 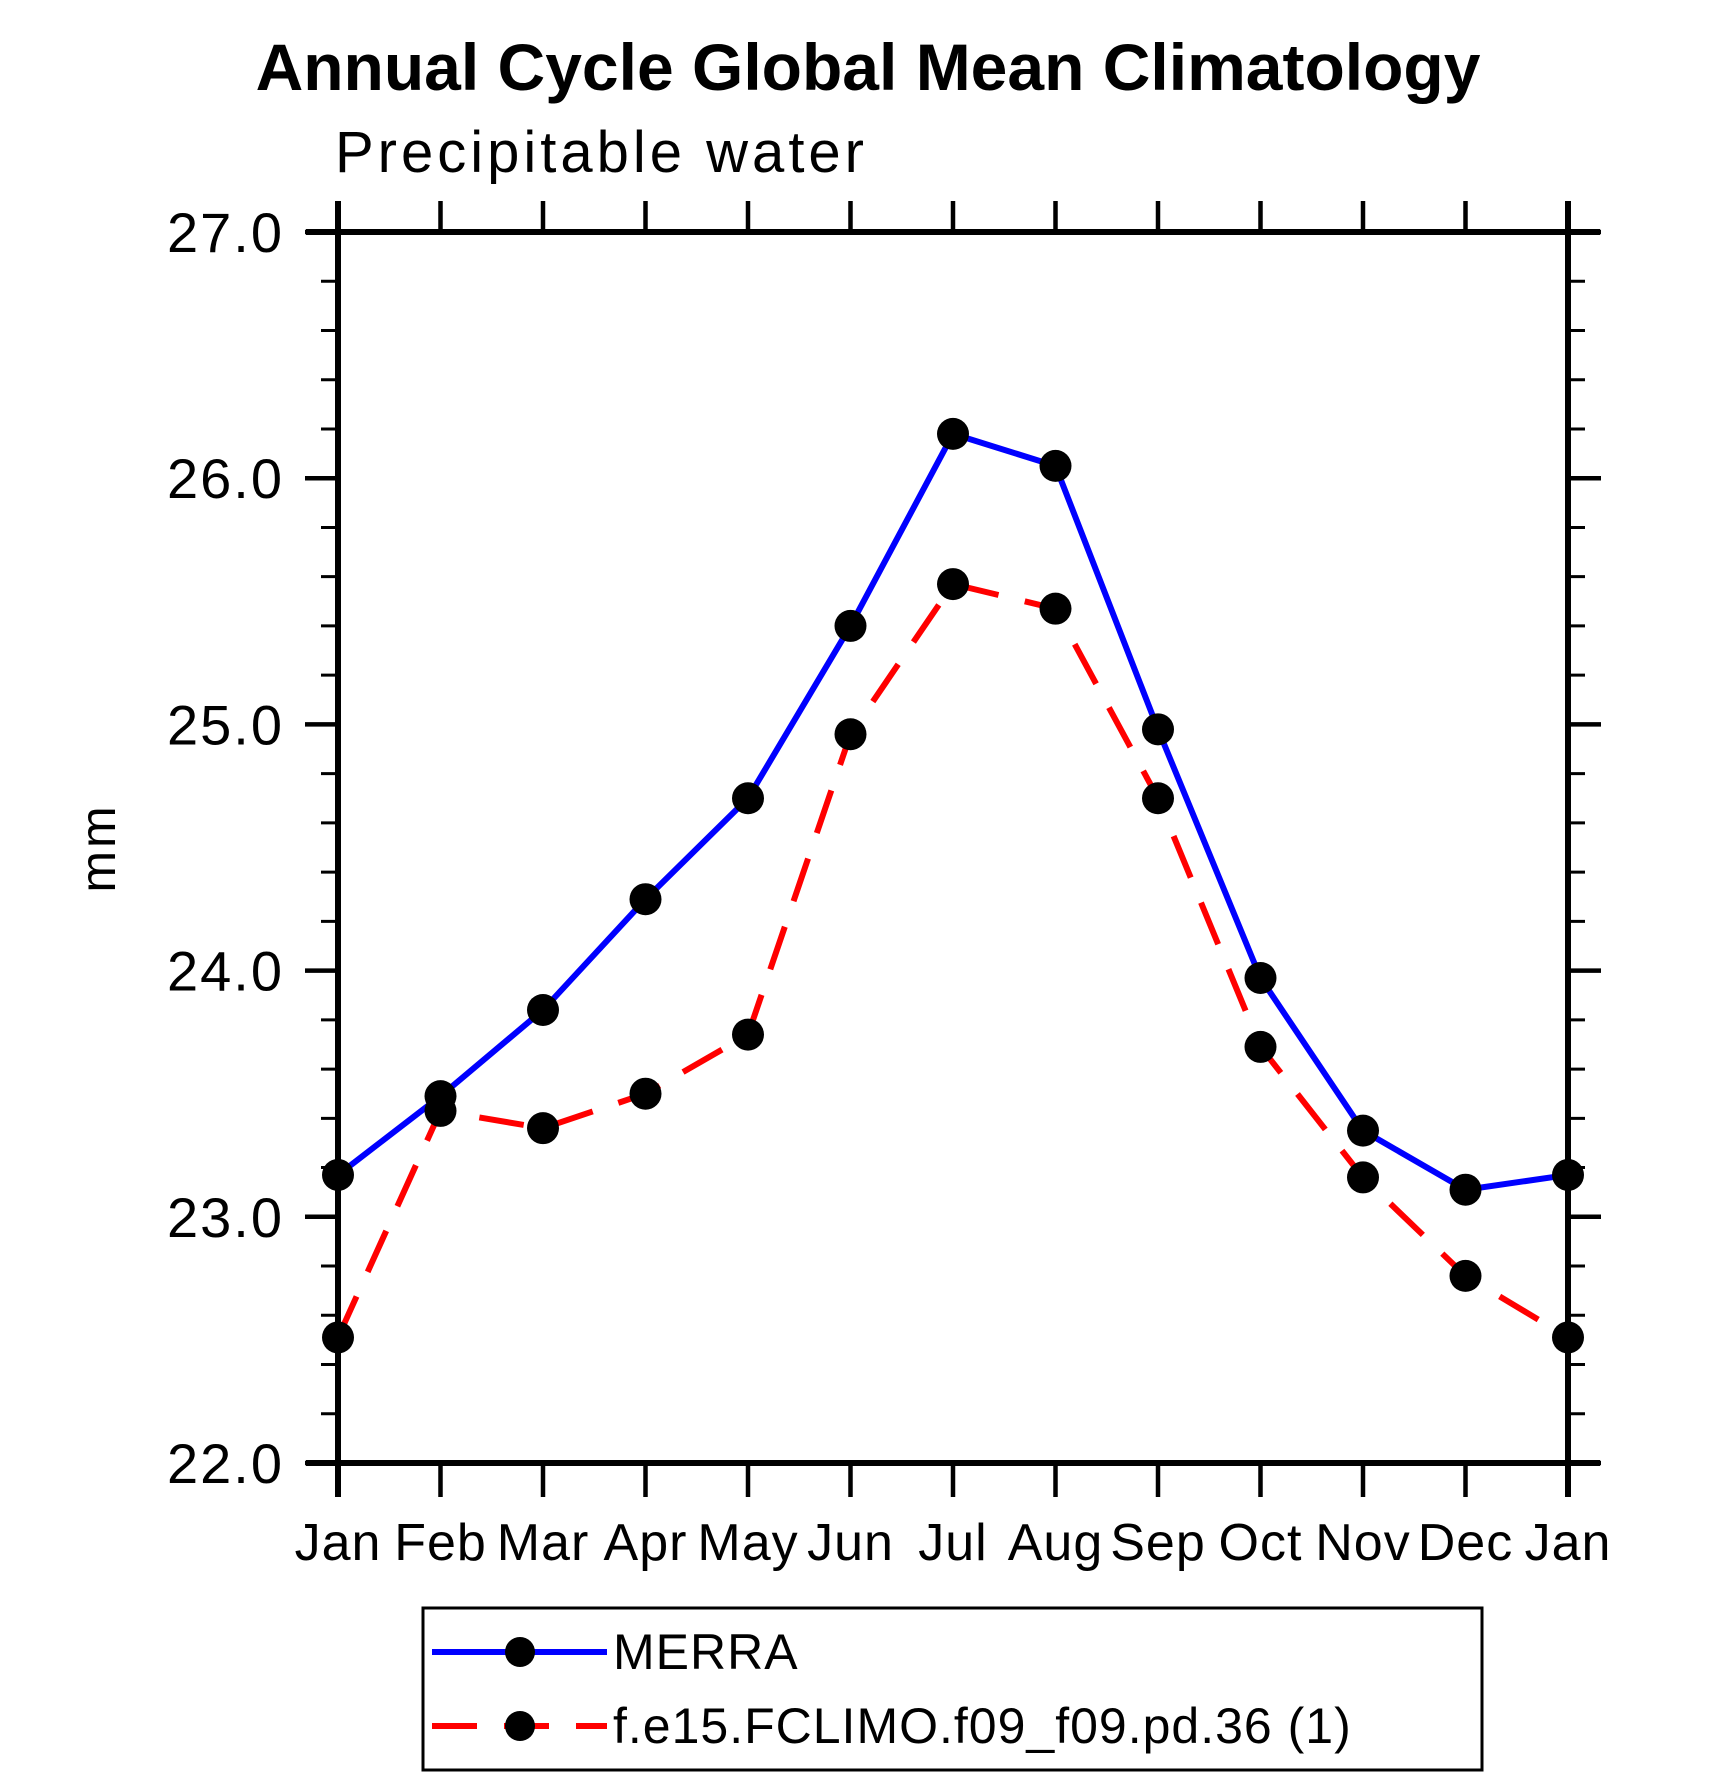 I want to click on x-tick-label: Mar, so click(x=543, y=1543).